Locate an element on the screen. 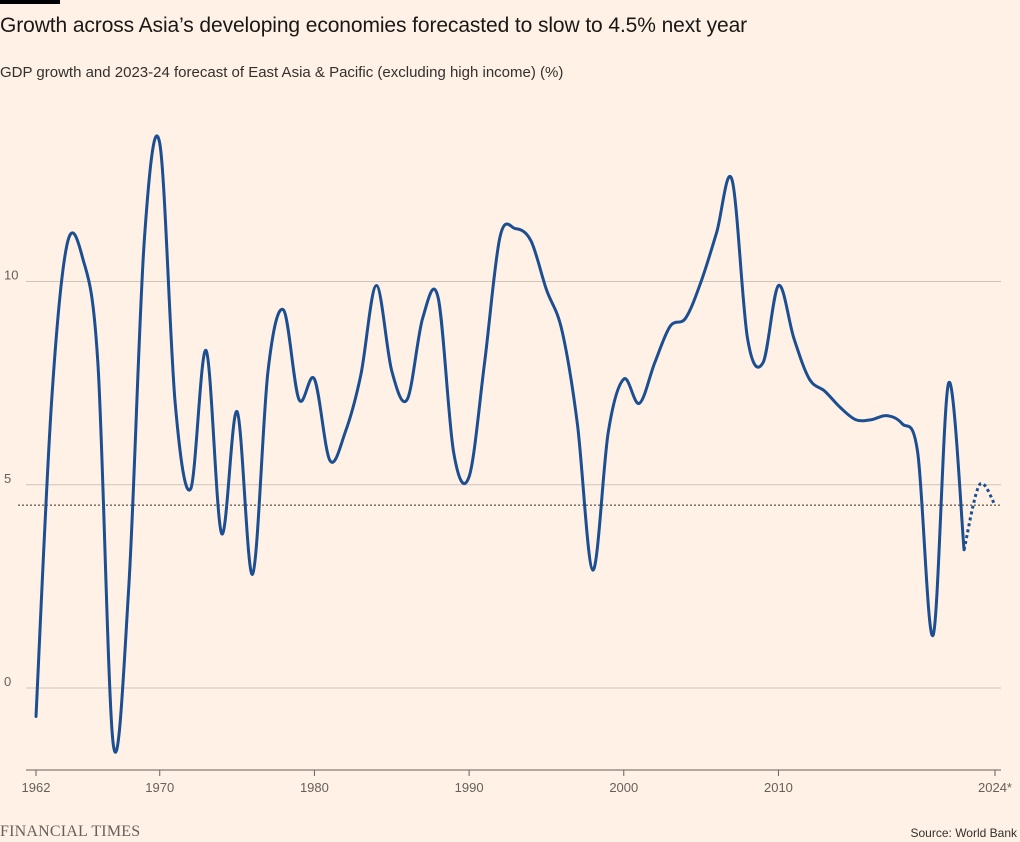 The width and height of the screenshot is (1020, 842). x-tick-label: 1990 is located at coordinates (469, 787).